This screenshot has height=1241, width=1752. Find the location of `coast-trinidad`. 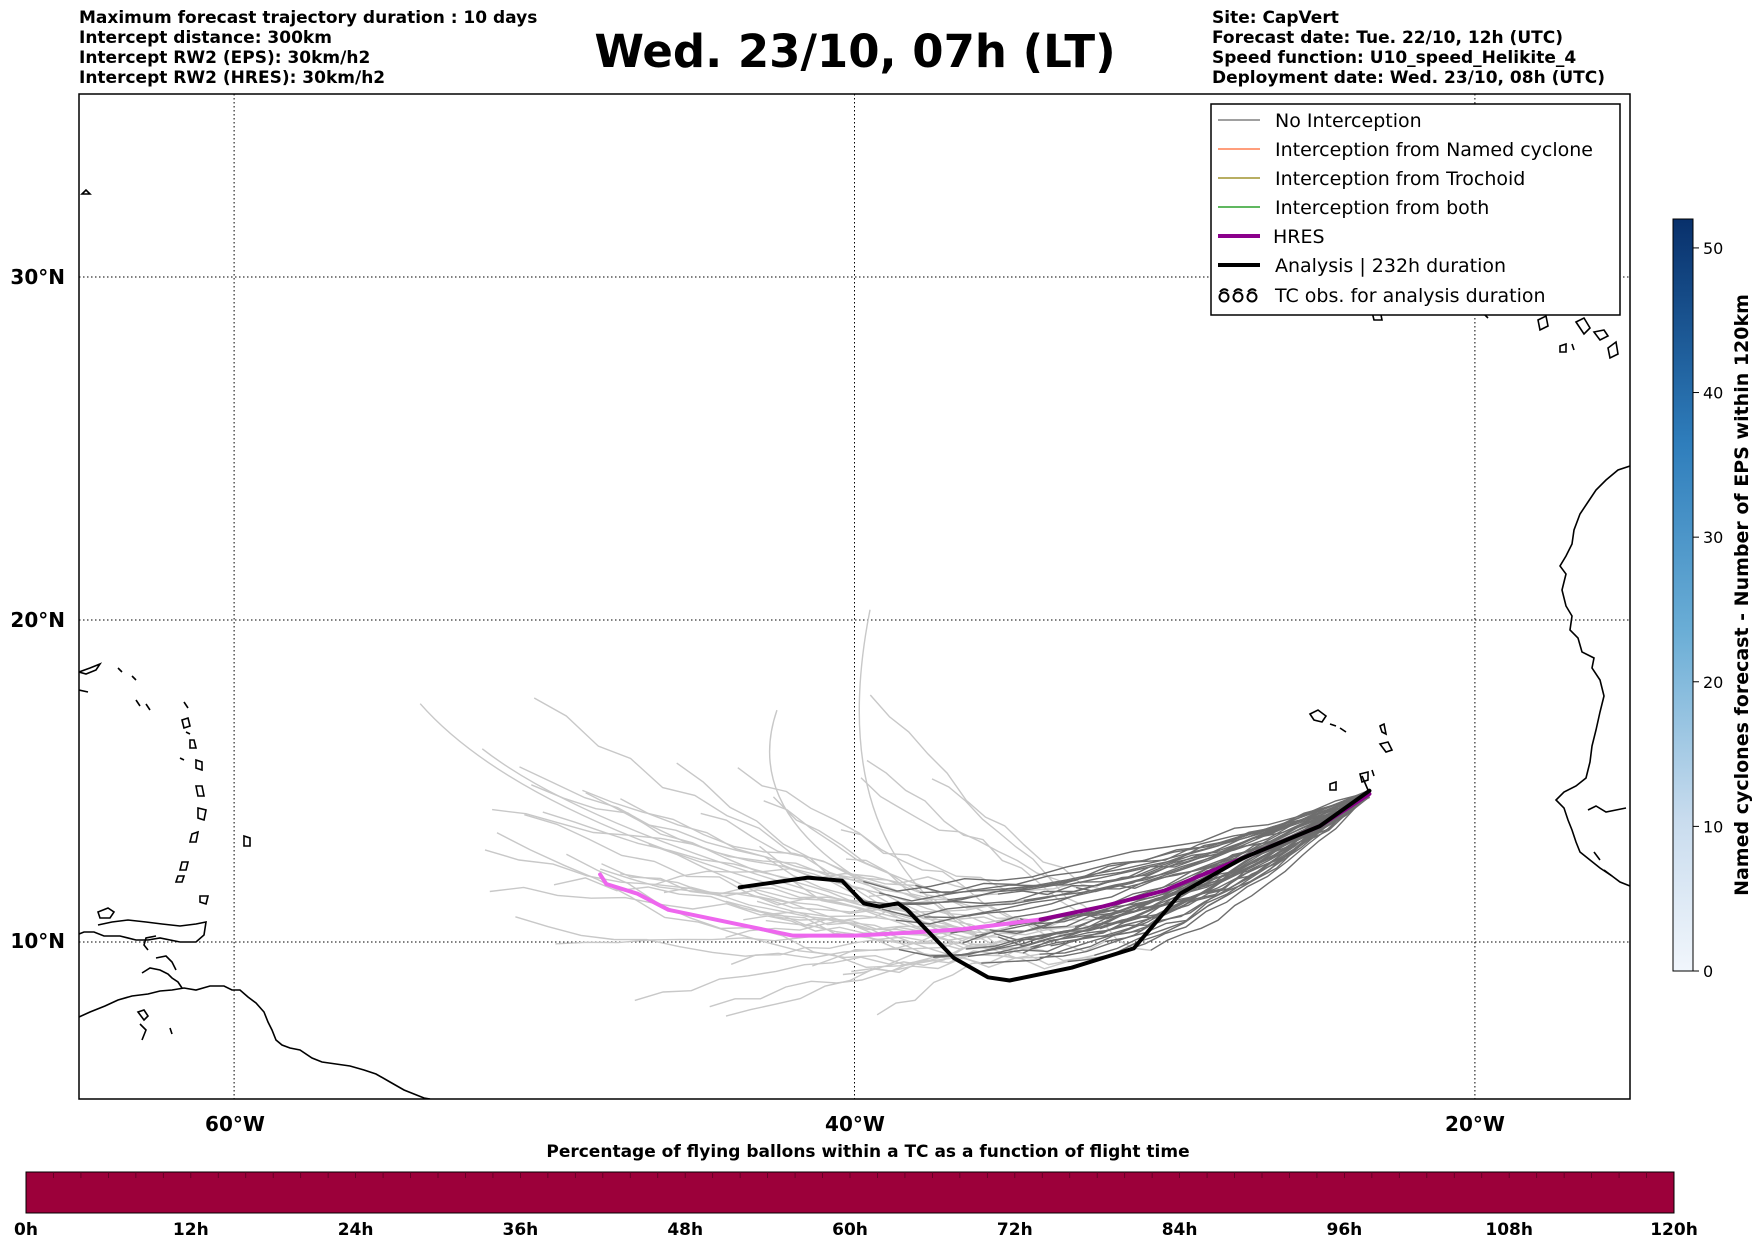

coast-trinidad is located at coordinates (106, 913).